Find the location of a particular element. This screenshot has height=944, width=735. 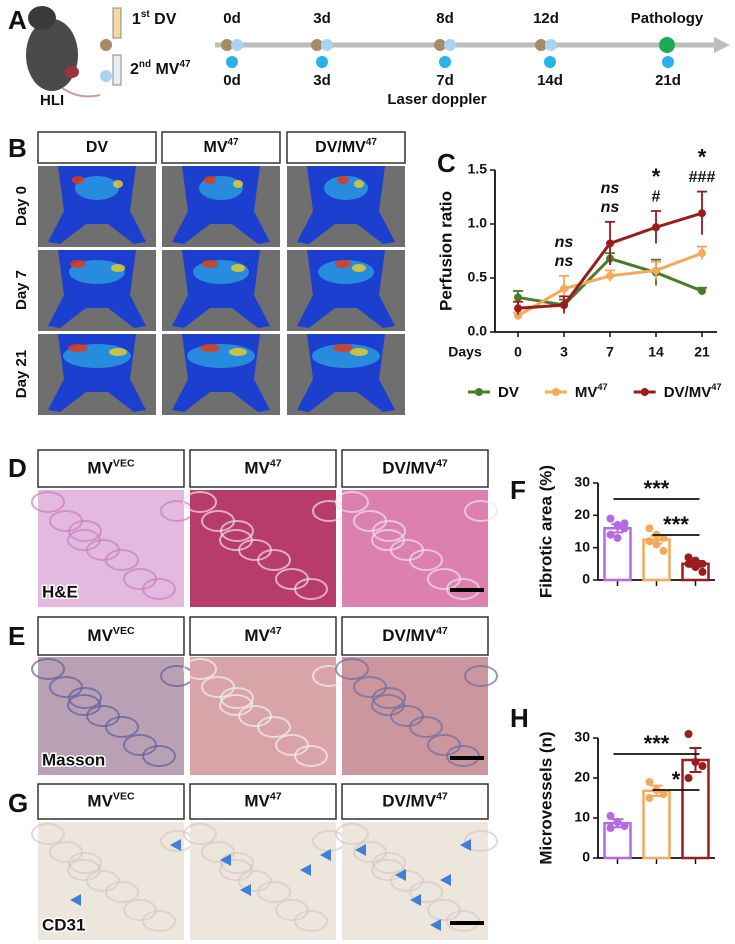

x-tick-label: 21 is located at coordinates (702, 352).